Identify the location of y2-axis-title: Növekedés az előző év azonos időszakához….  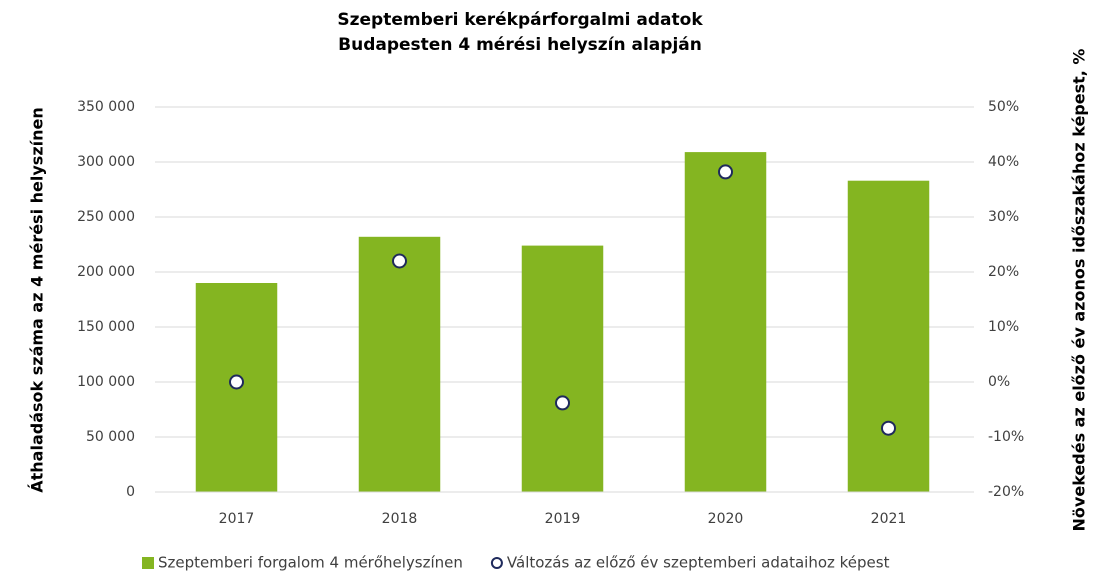
(1079, 290).